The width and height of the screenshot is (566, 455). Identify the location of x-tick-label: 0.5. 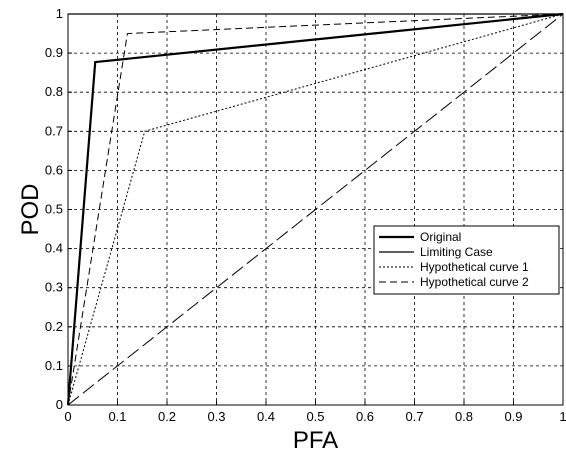
(315, 416).